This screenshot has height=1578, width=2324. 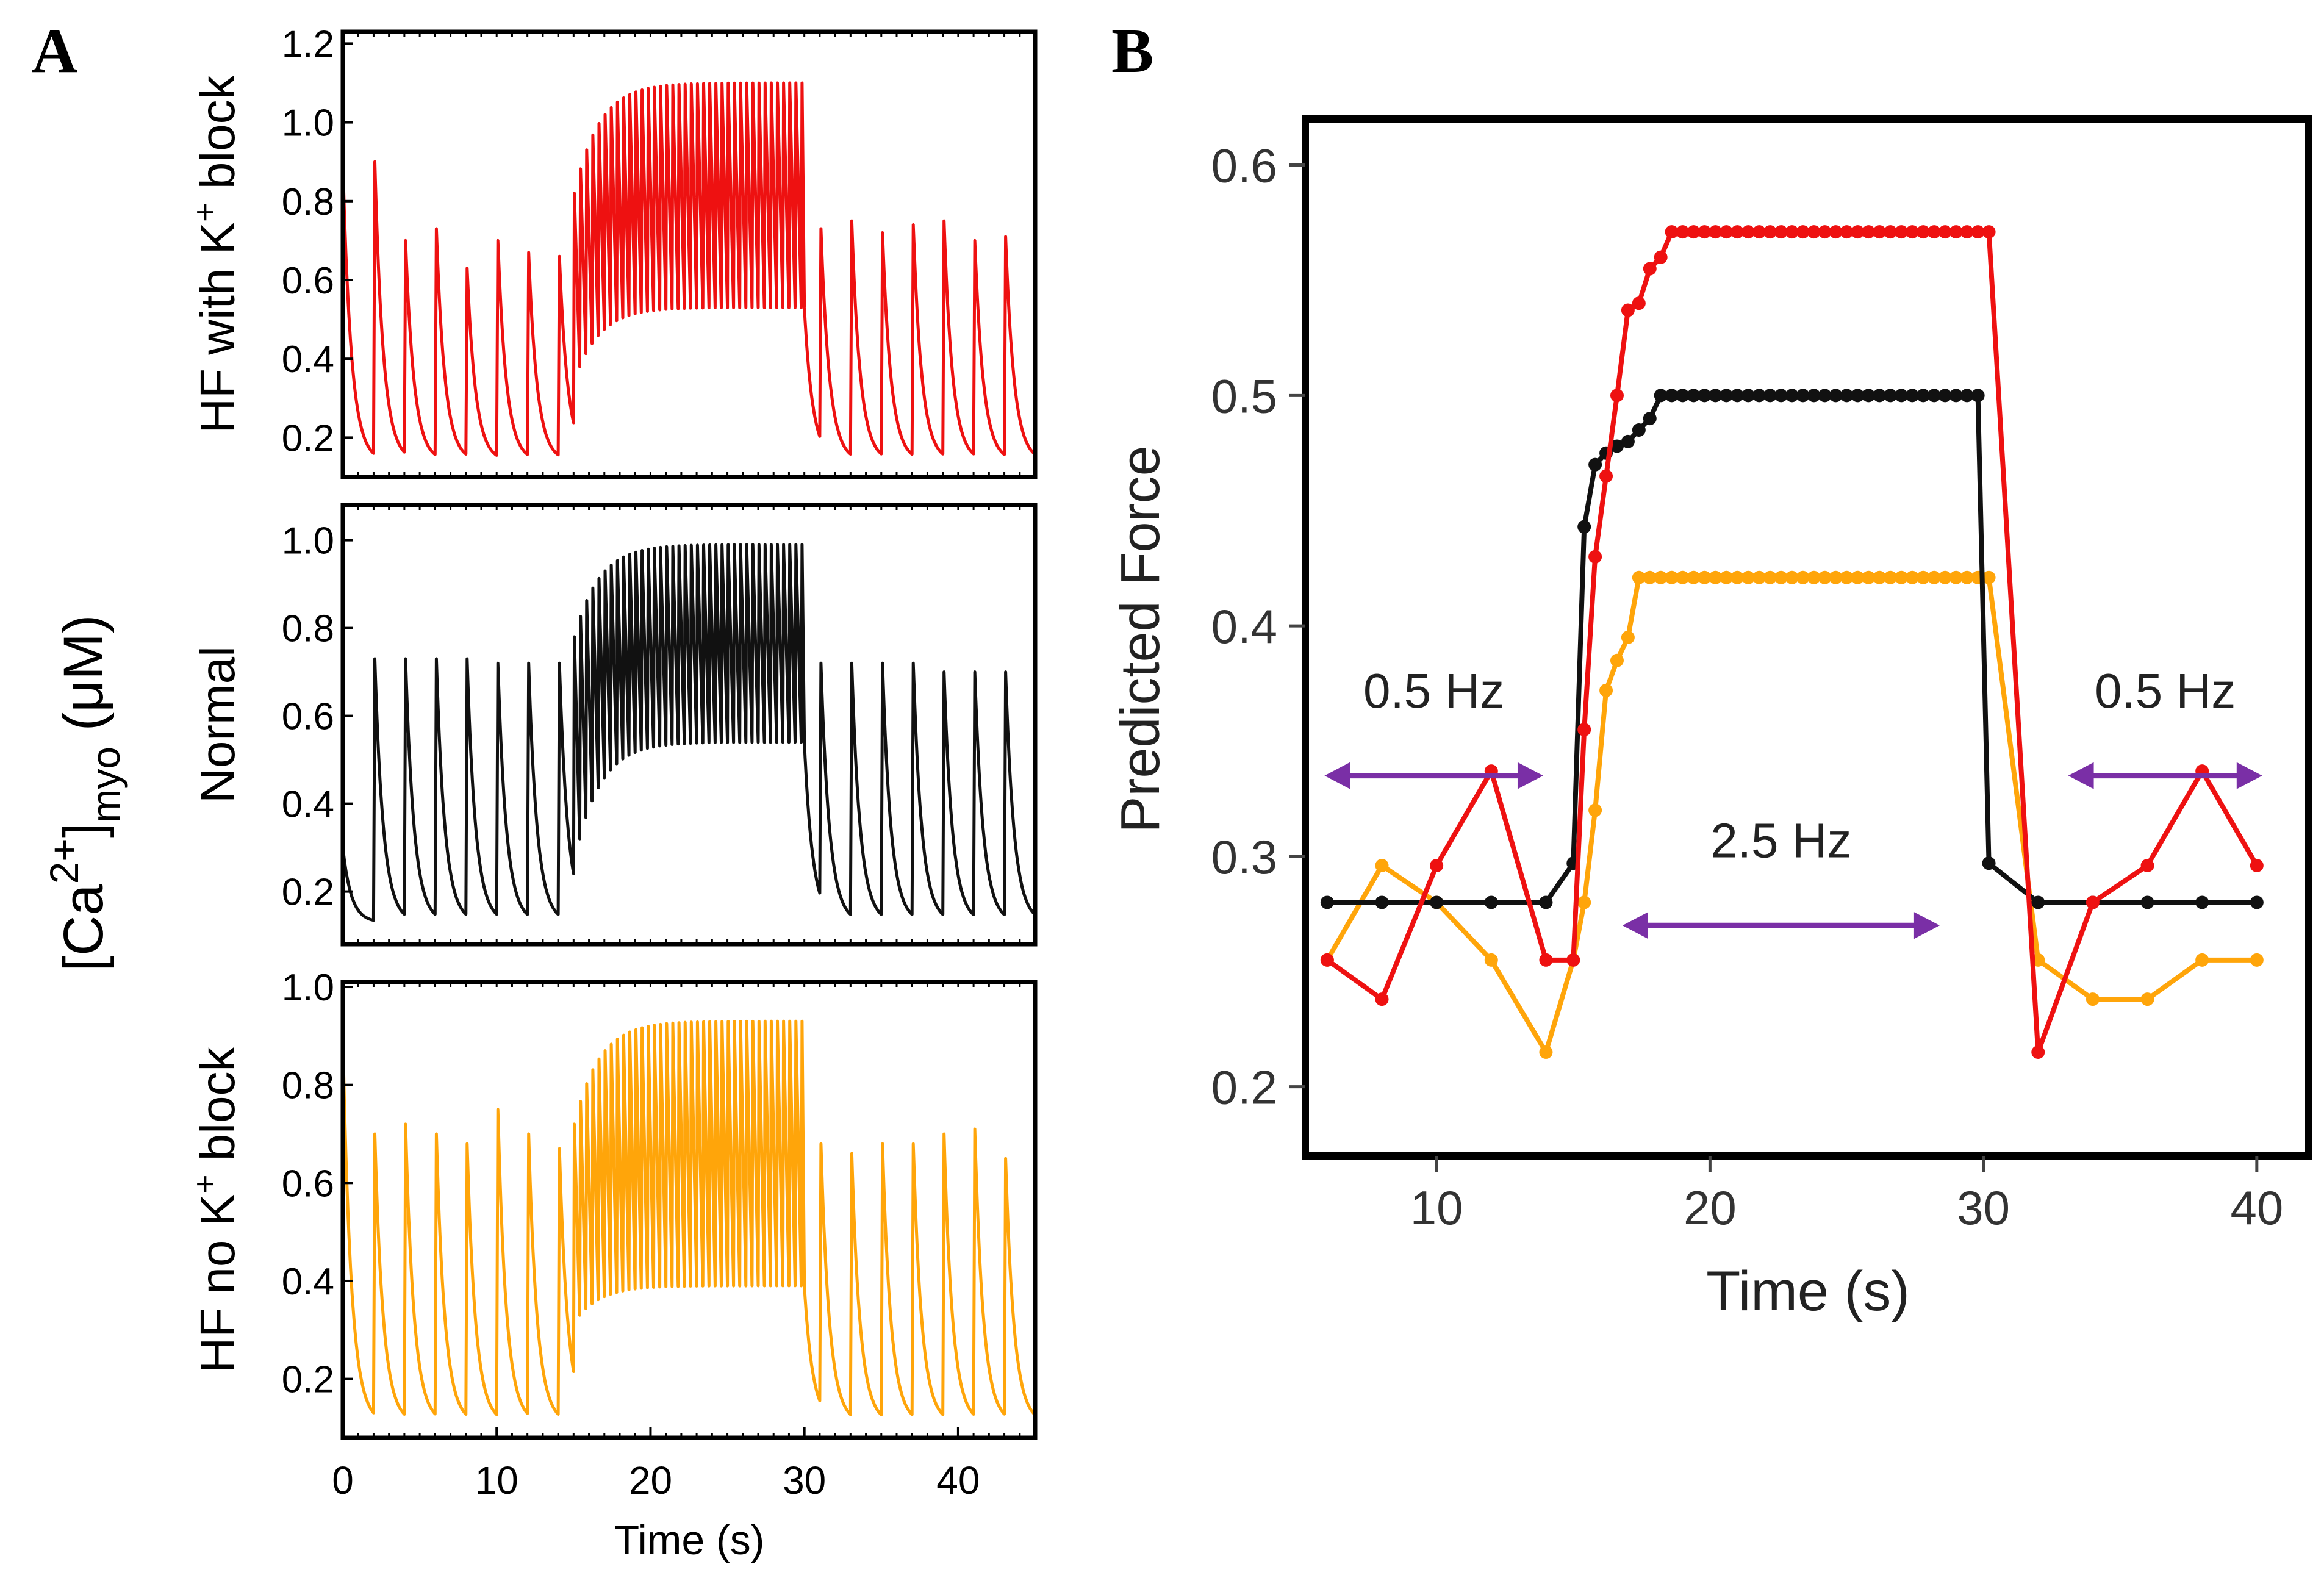 I want to click on x-tick-label: 40, so click(x=958, y=1480).